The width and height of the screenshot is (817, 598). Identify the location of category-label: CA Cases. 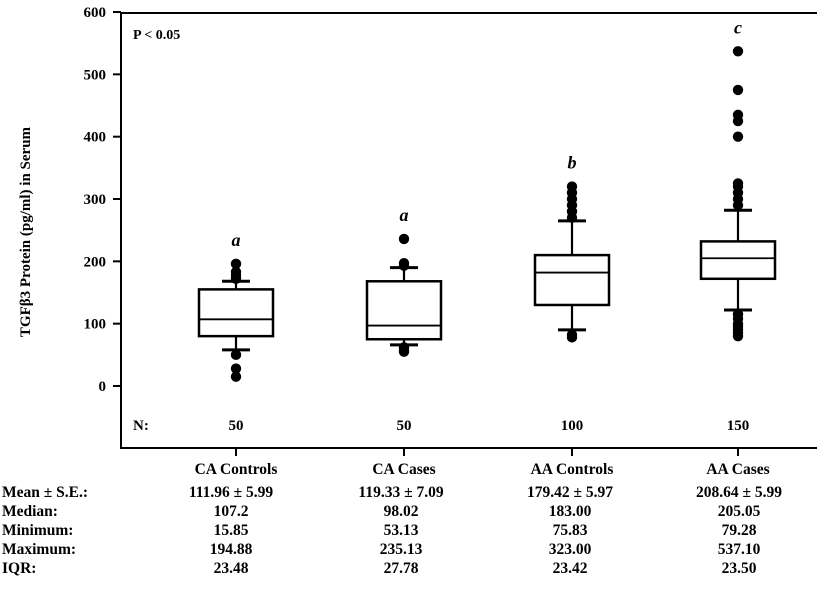
(403, 469).